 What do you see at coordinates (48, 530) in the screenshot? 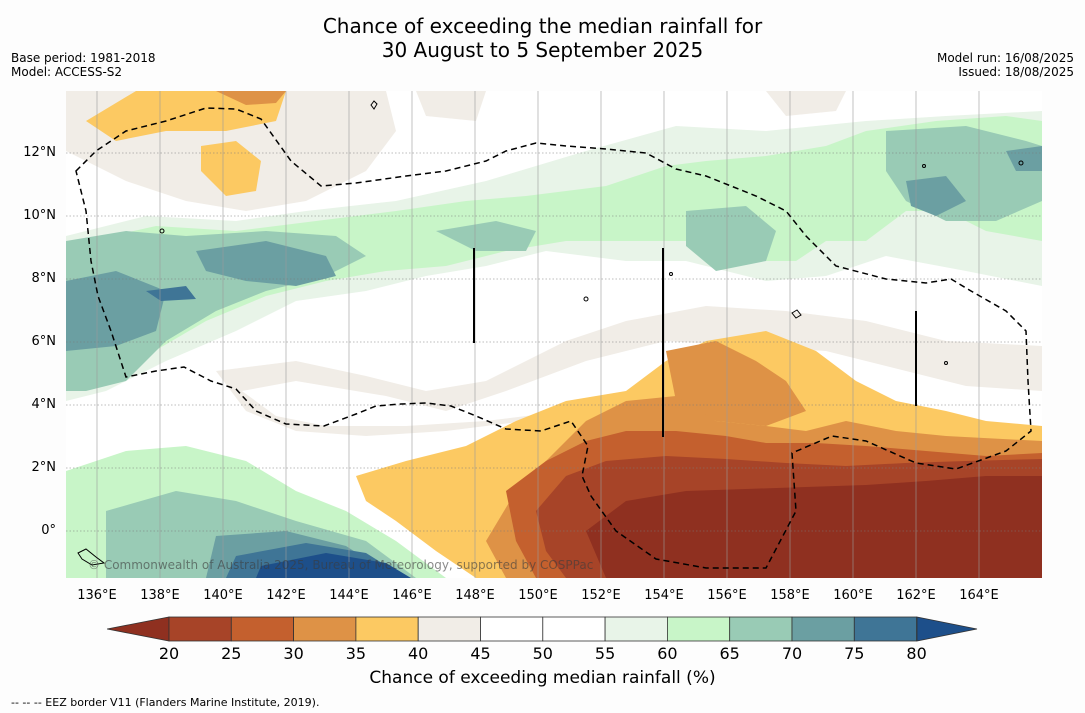
I see `latitude-tick-label: 0°` at bounding box center [48, 530].